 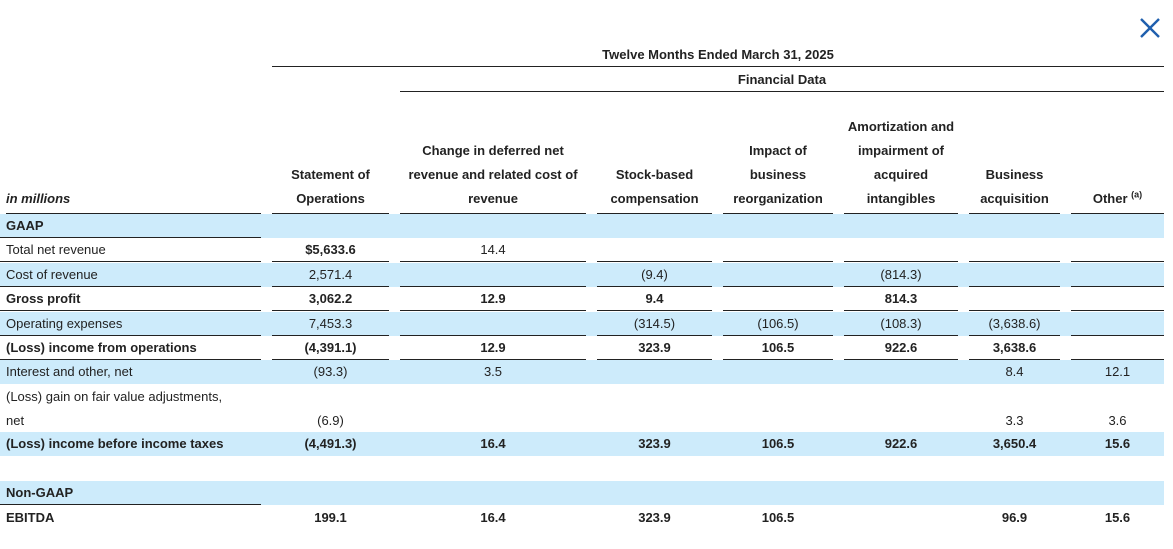 I want to click on table-cell: 7,453.3, so click(x=330, y=323).